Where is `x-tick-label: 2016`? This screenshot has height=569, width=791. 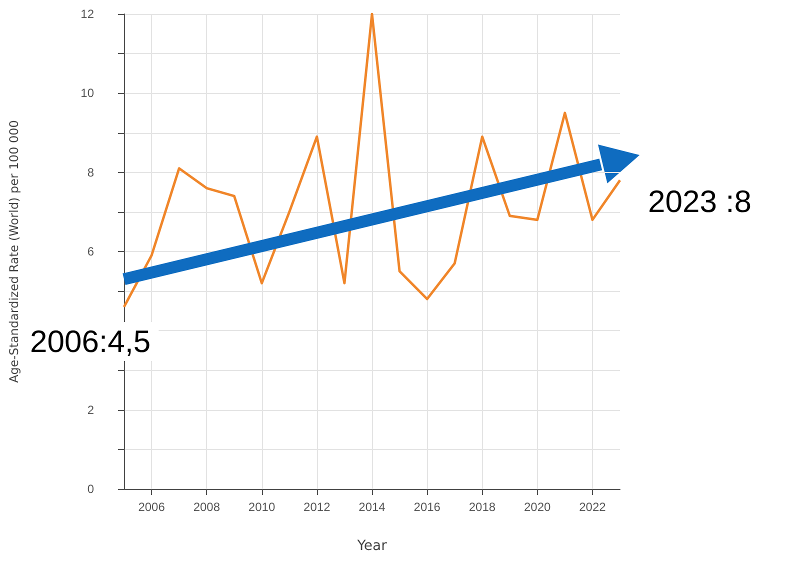 x-tick-label: 2016 is located at coordinates (427, 507).